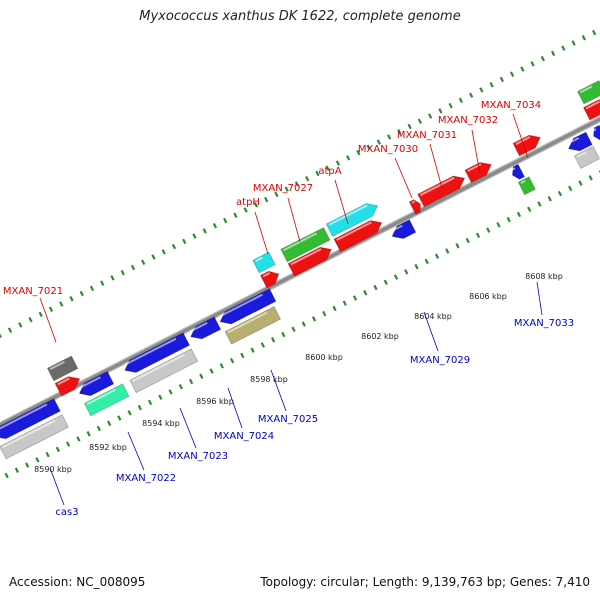 This screenshot has width=600, height=600. I want to click on feature-red-a, so click(67, 386).